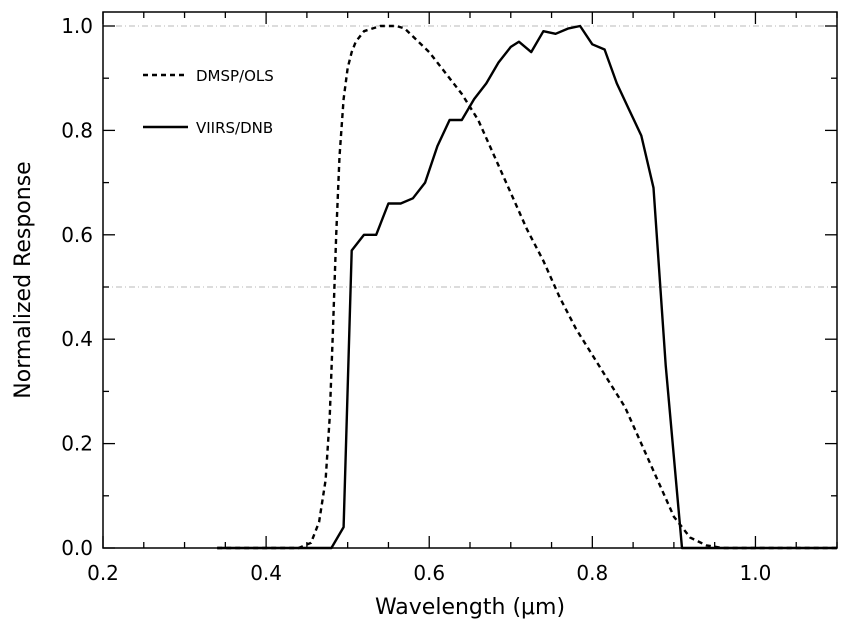  Describe the element at coordinates (234, 128) in the screenshot. I see `legend-label: VIIRS/DNB` at that location.